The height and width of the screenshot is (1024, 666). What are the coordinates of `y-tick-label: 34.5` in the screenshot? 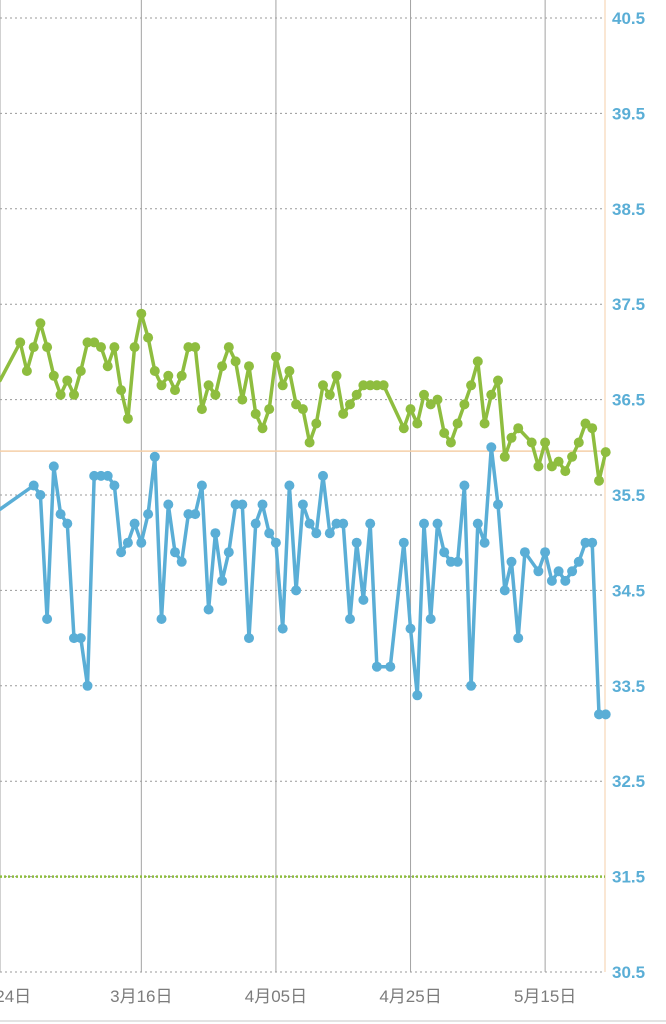 It's located at (628, 590).